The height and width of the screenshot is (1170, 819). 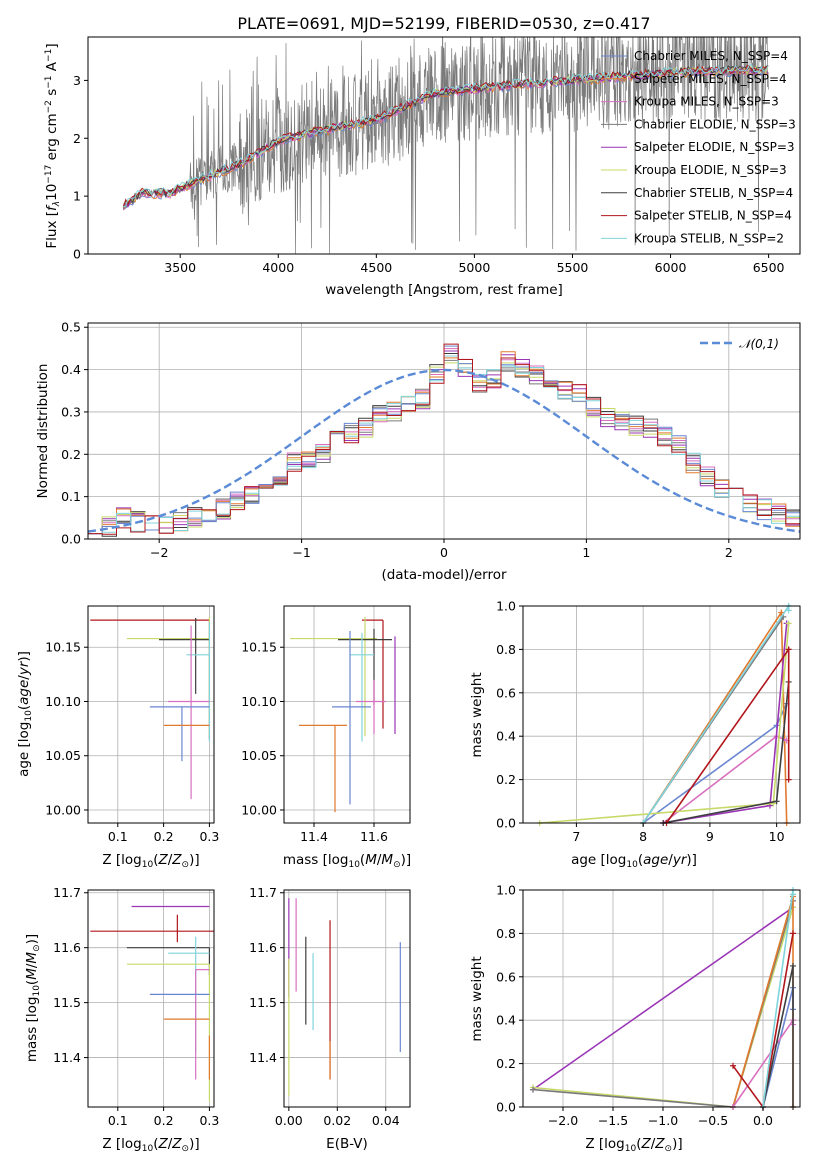 I want to click on mEBV-xtick-label: 0.04, so click(x=386, y=1120).